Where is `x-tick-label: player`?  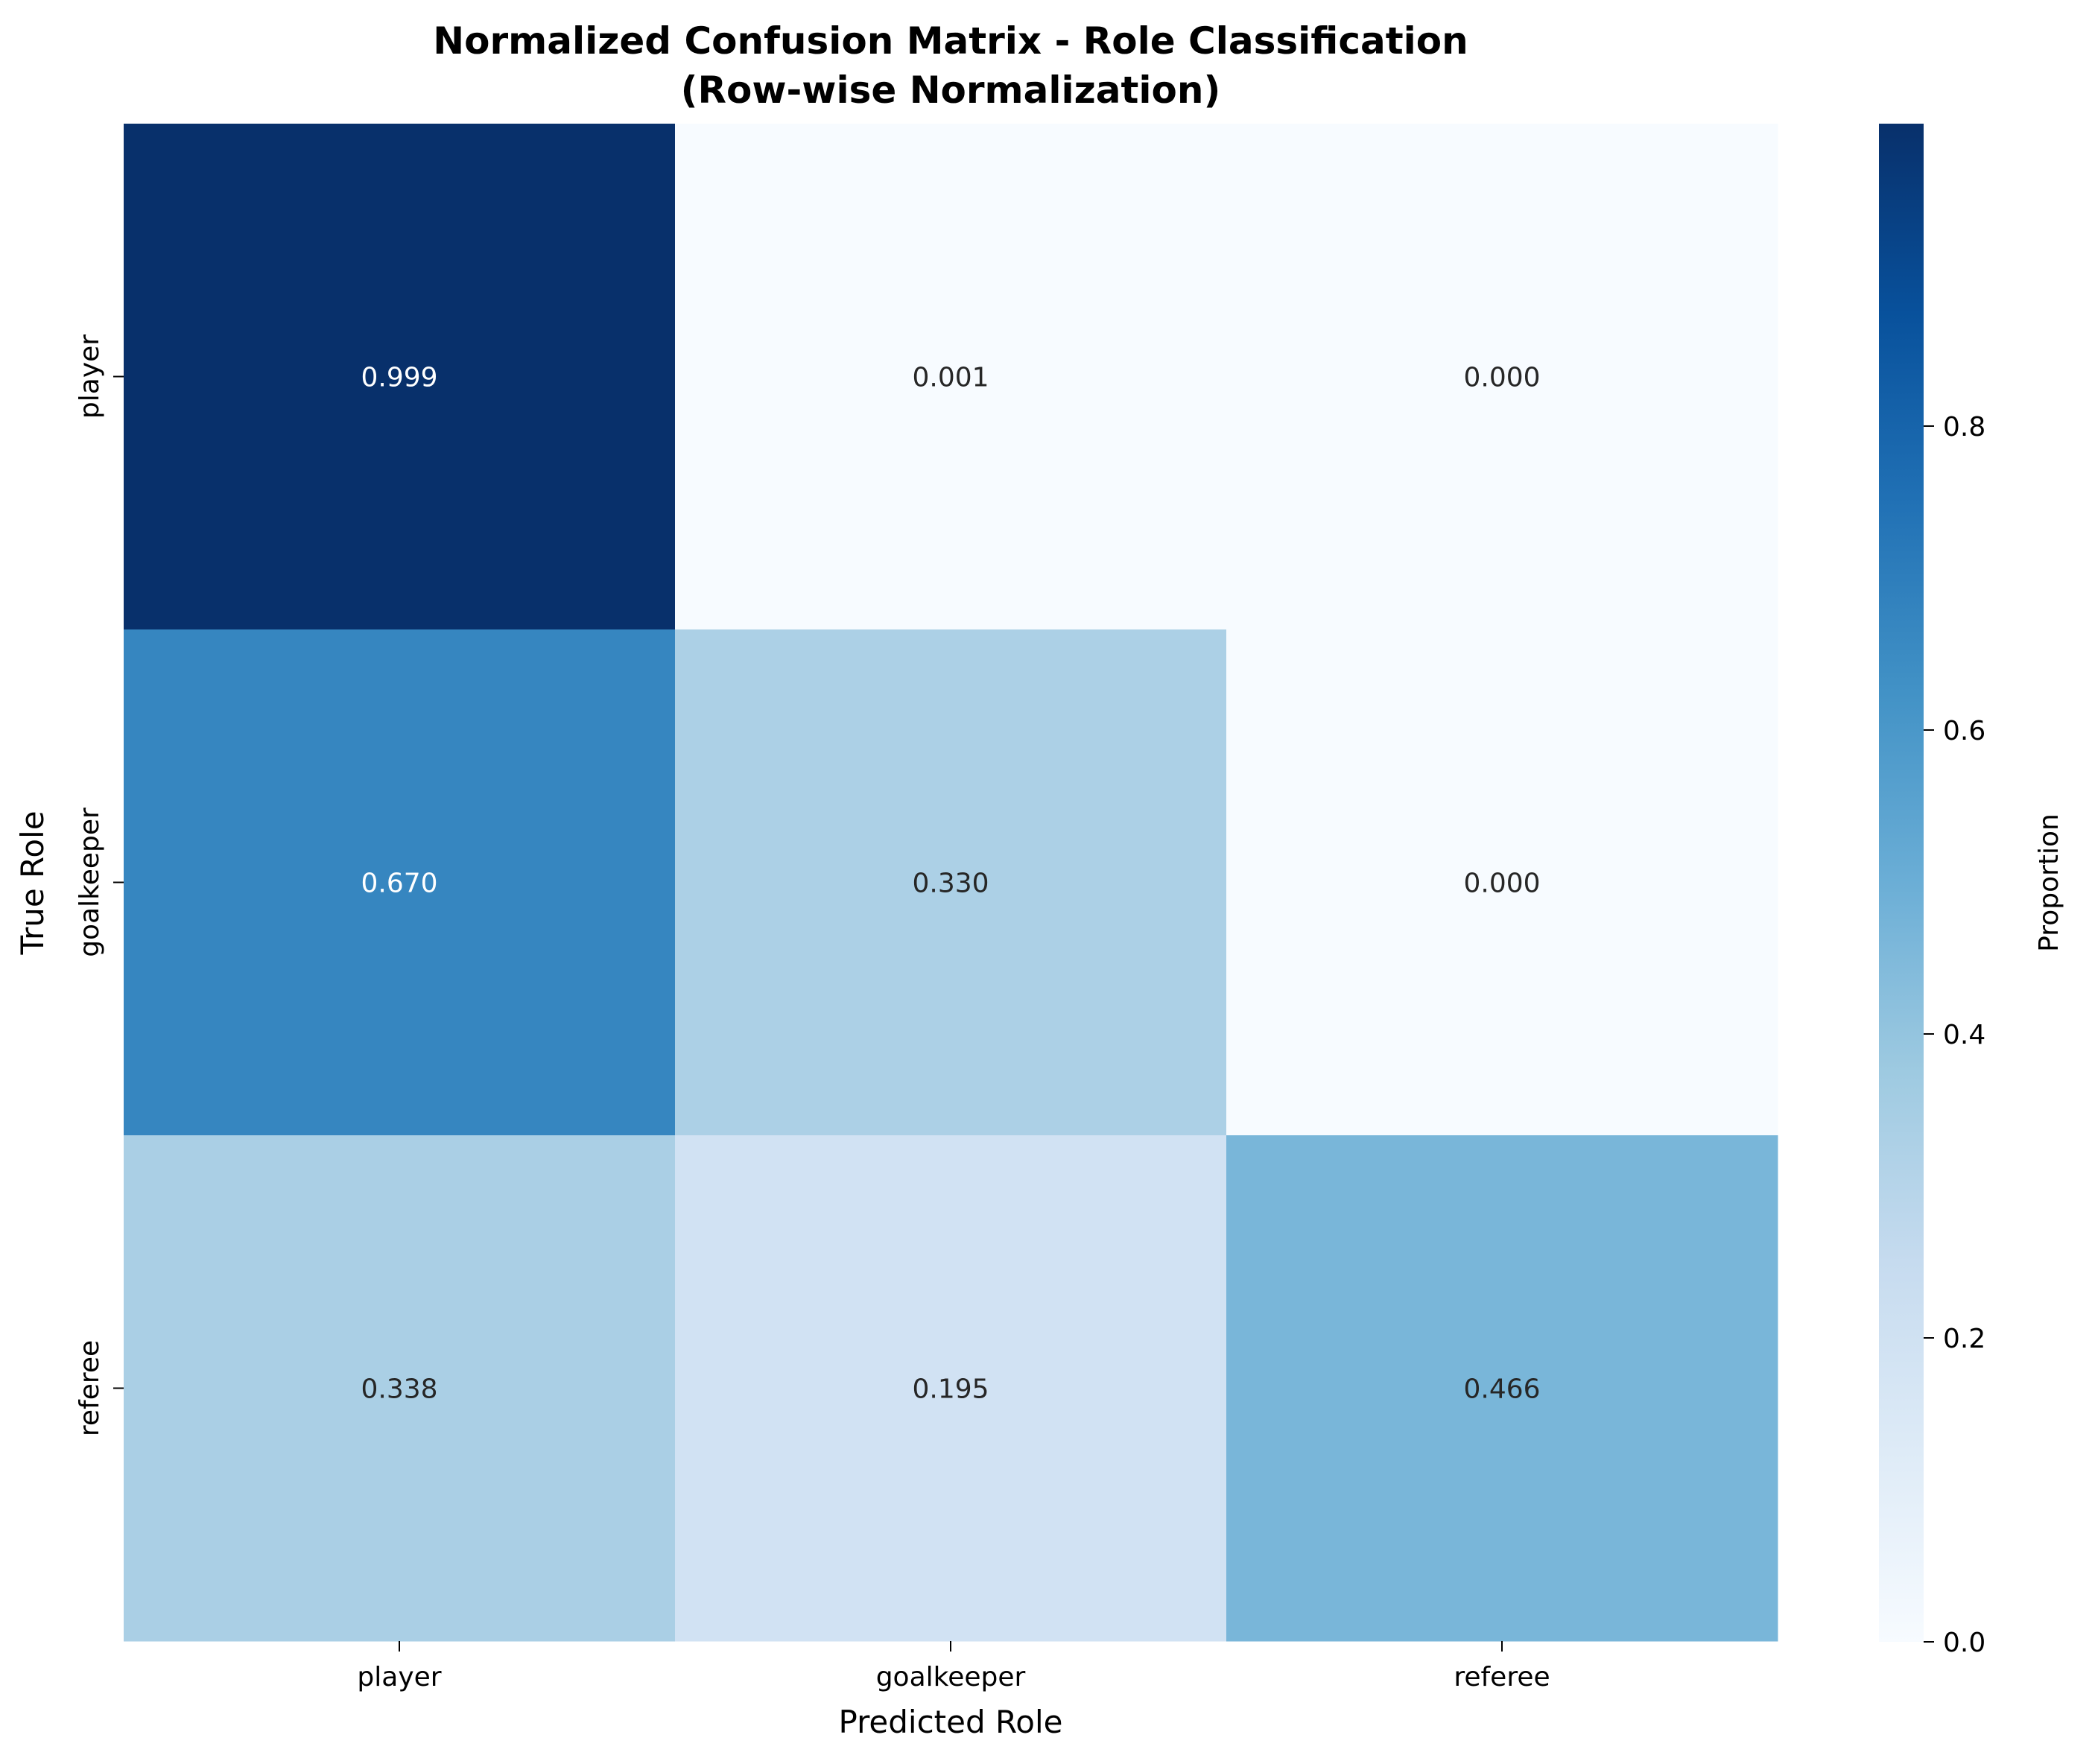
x-tick-label: player is located at coordinates (399, 1677).